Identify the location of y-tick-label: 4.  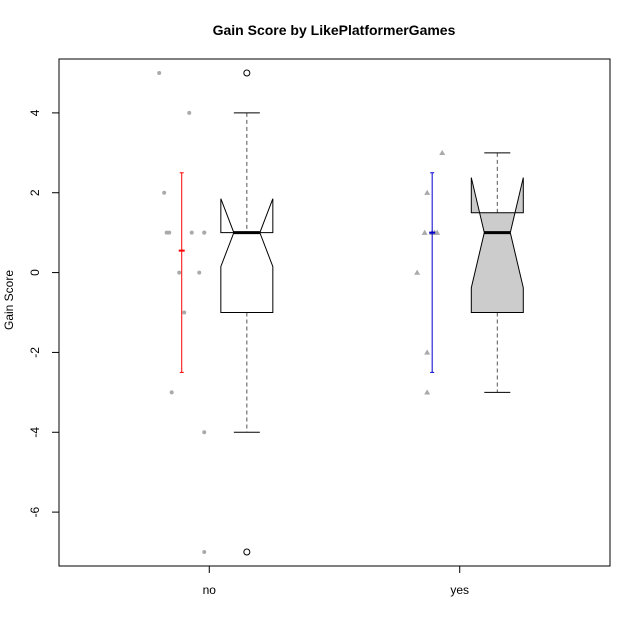
(35, 112).